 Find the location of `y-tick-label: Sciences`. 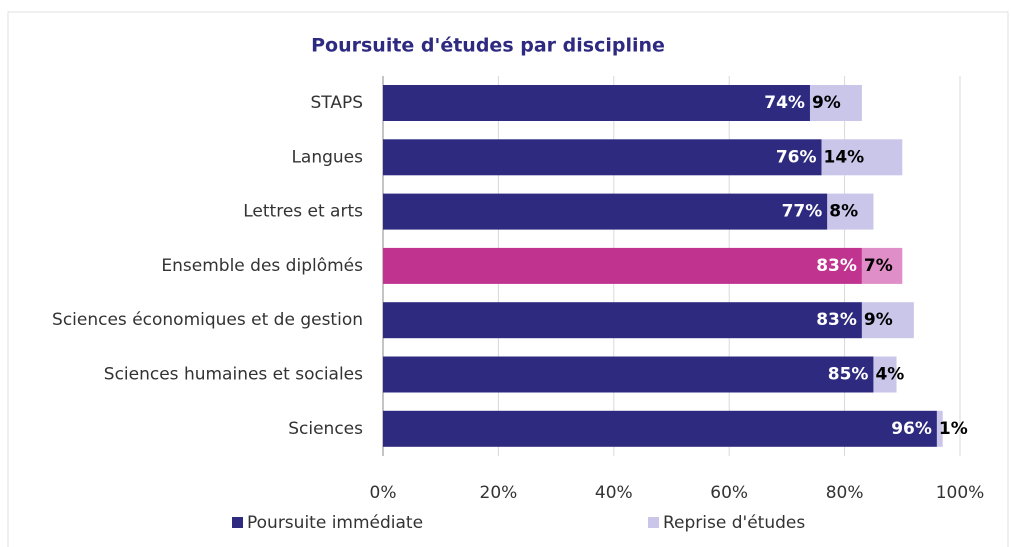

y-tick-label: Sciences is located at coordinates (325, 429).